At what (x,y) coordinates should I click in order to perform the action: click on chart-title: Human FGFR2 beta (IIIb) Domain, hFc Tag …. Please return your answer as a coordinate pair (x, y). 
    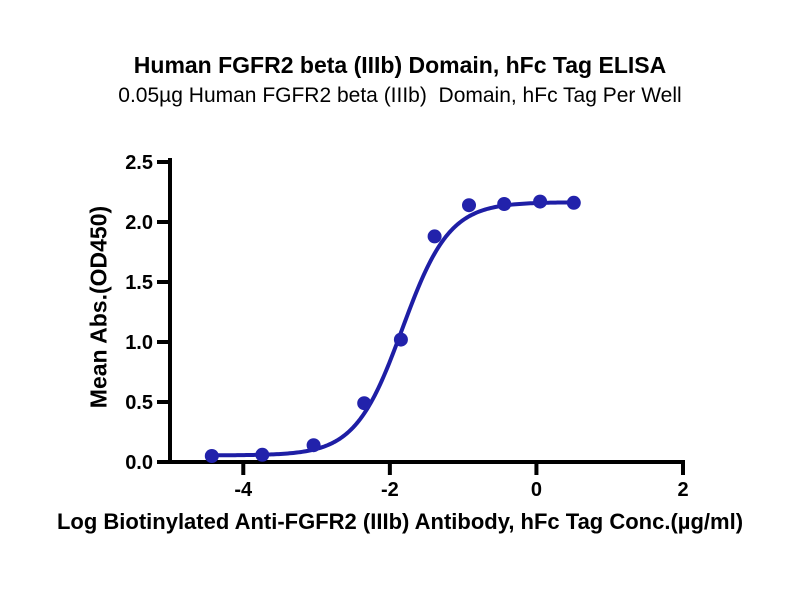
    Looking at the image, I should click on (400, 65).